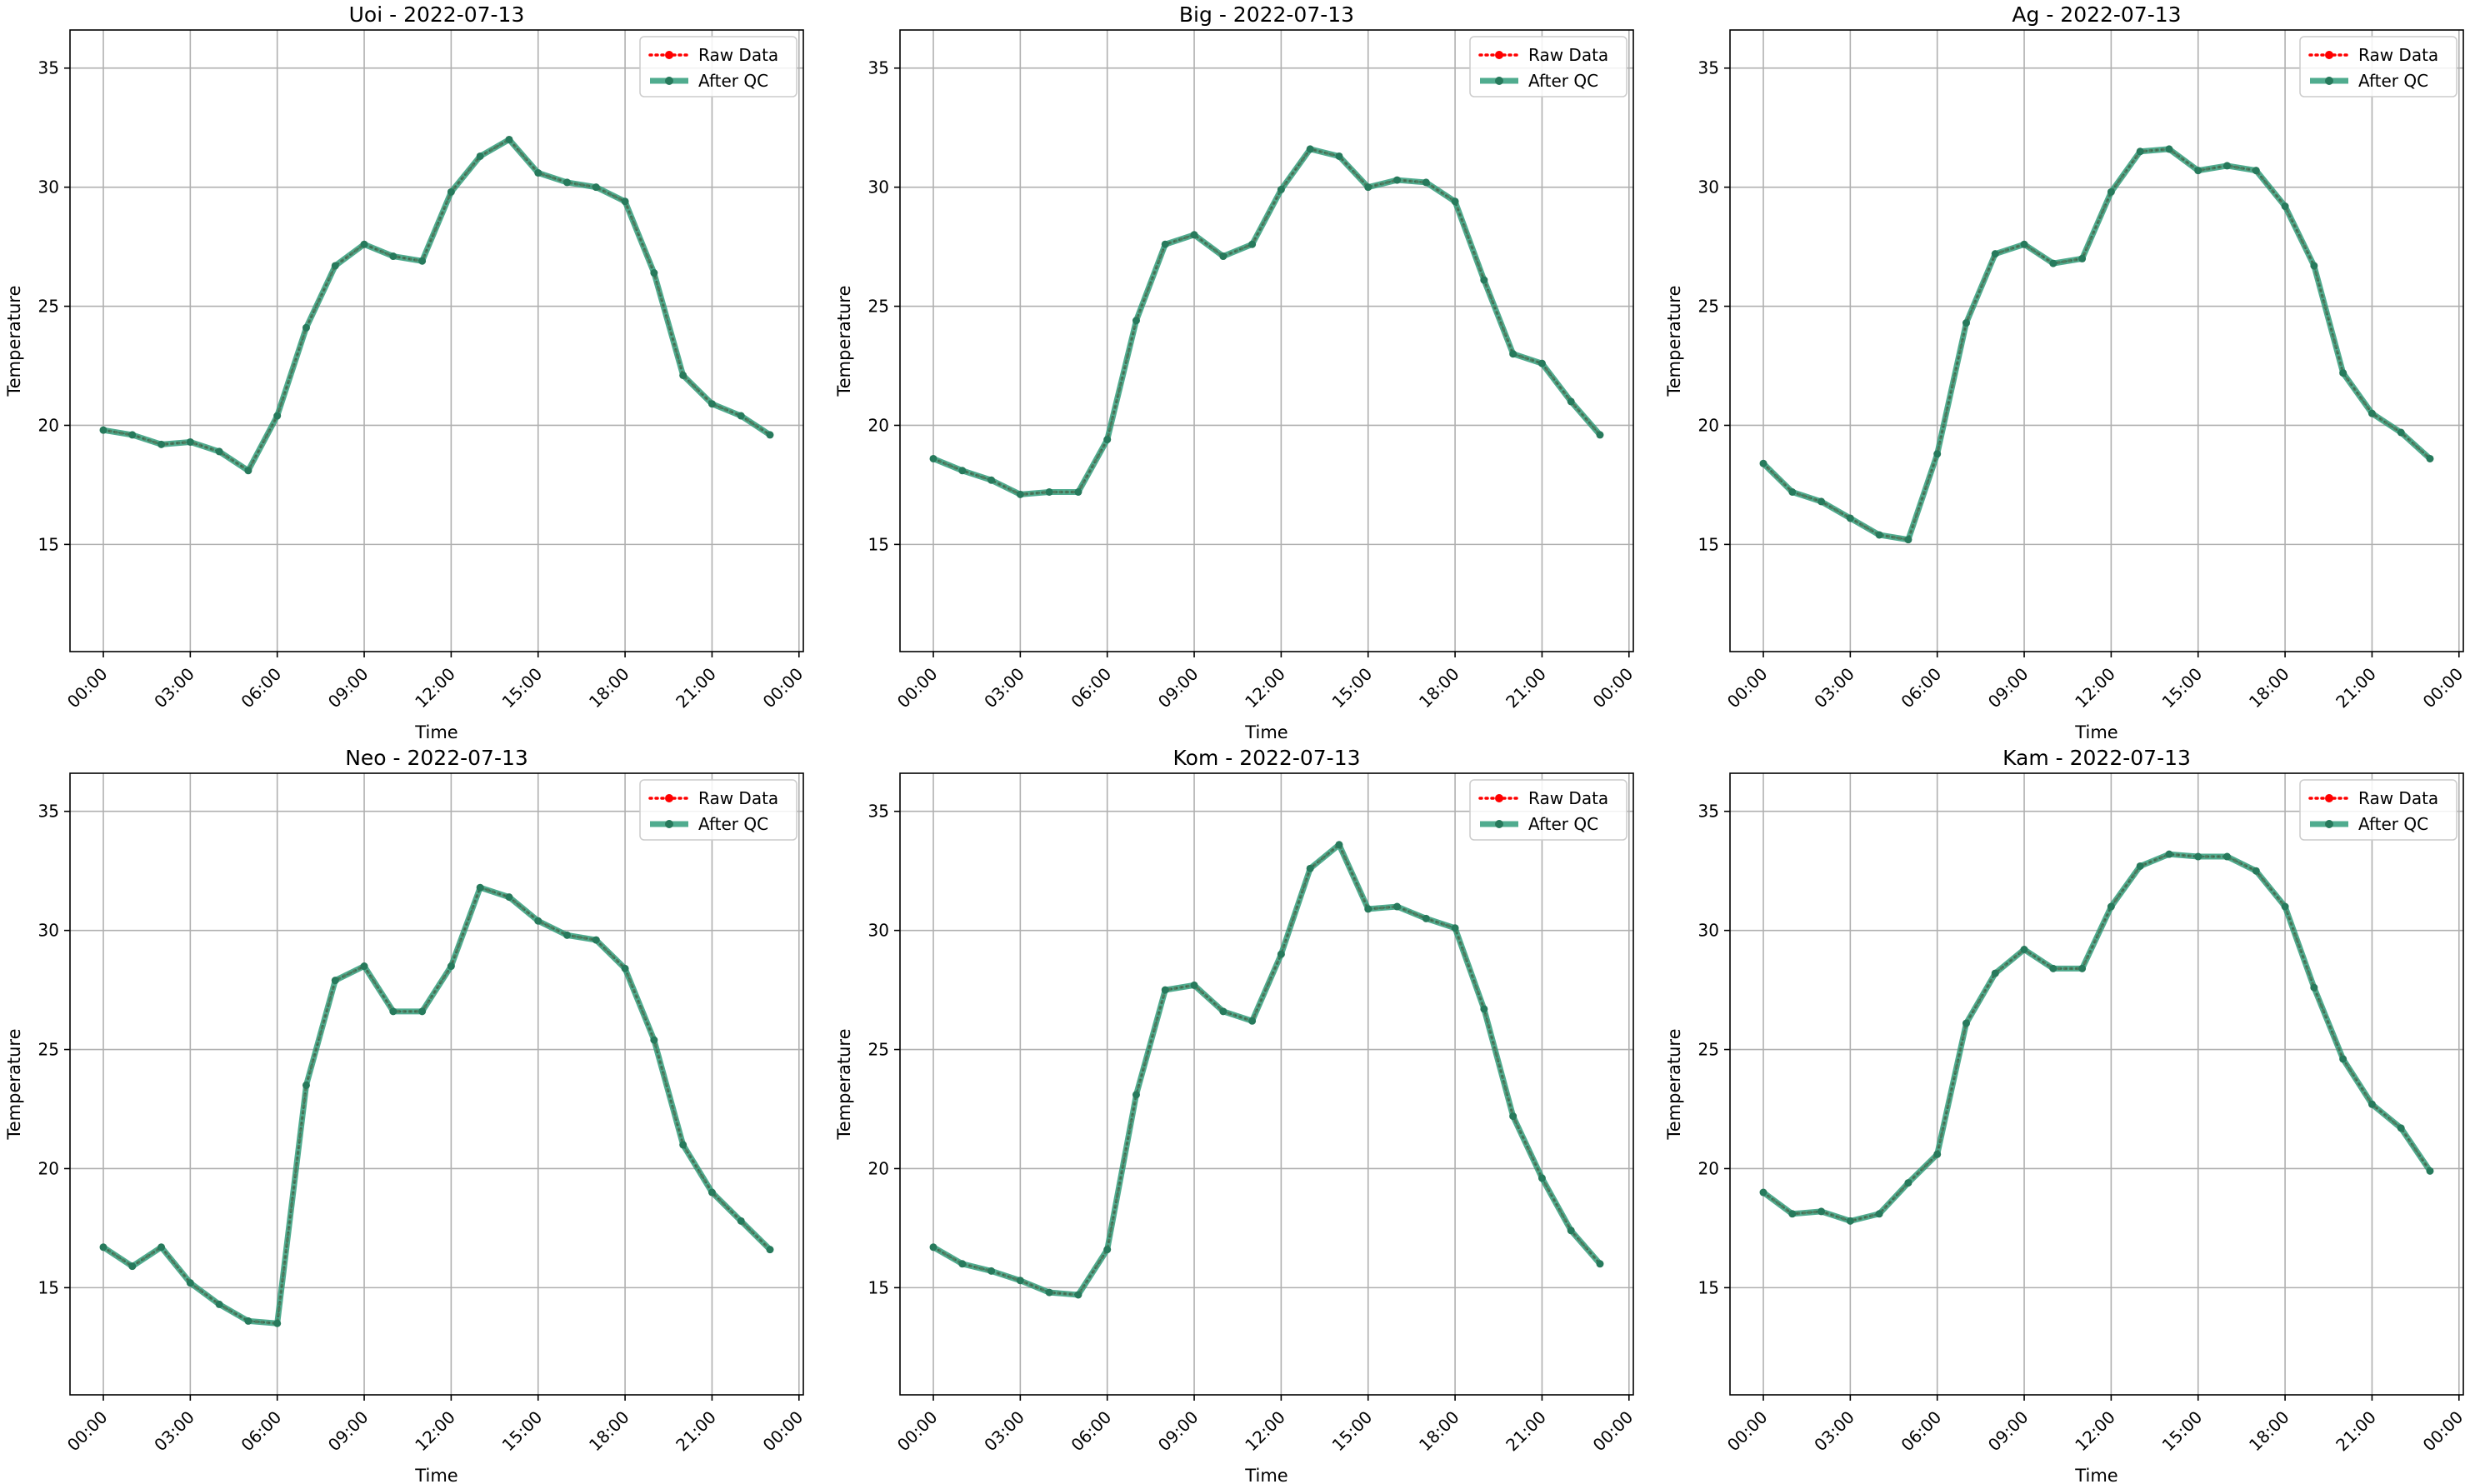  Describe the element at coordinates (1526, 688) in the screenshot. I see `x-tick-label: 21:00` at that location.